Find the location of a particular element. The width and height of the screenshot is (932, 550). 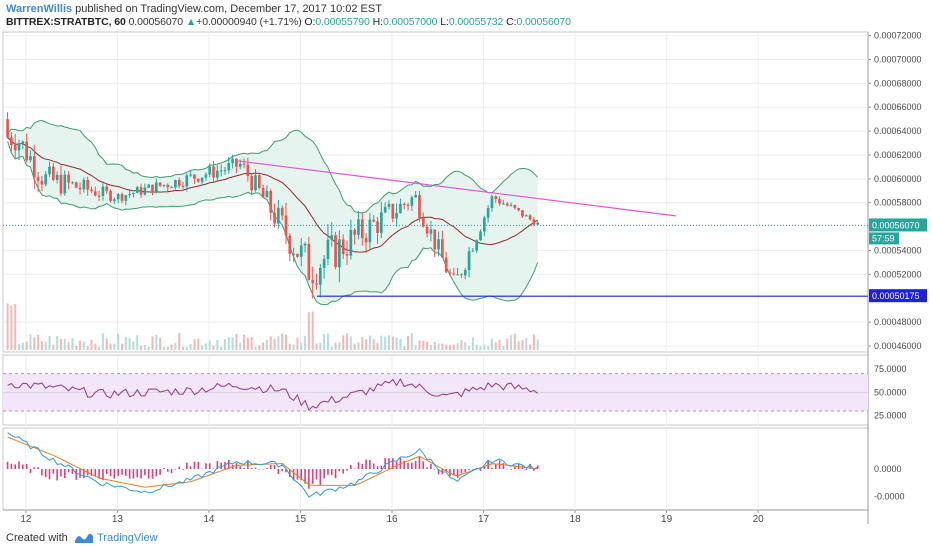

rsi-tick-label: 50.0000 is located at coordinates (890, 392).